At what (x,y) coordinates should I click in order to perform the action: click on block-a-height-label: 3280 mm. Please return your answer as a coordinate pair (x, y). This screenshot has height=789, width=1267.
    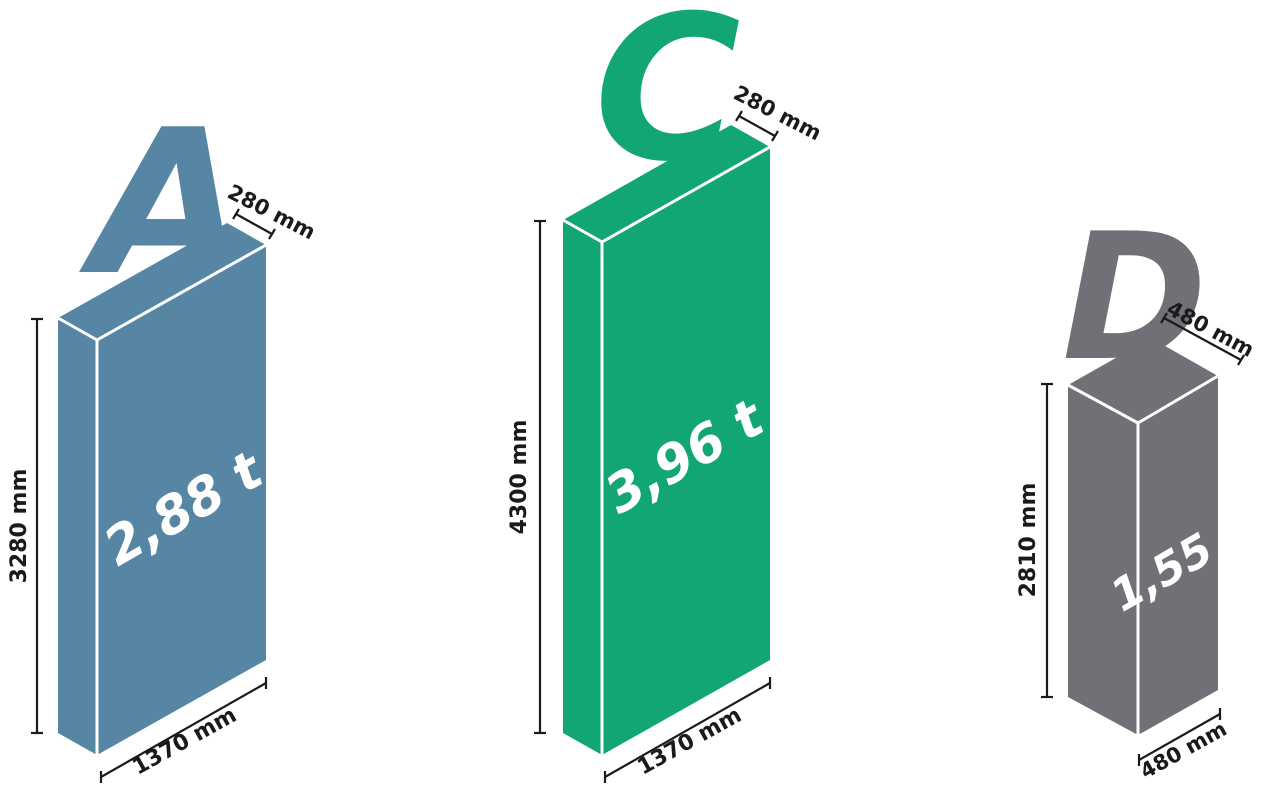
    Looking at the image, I should click on (19, 526).